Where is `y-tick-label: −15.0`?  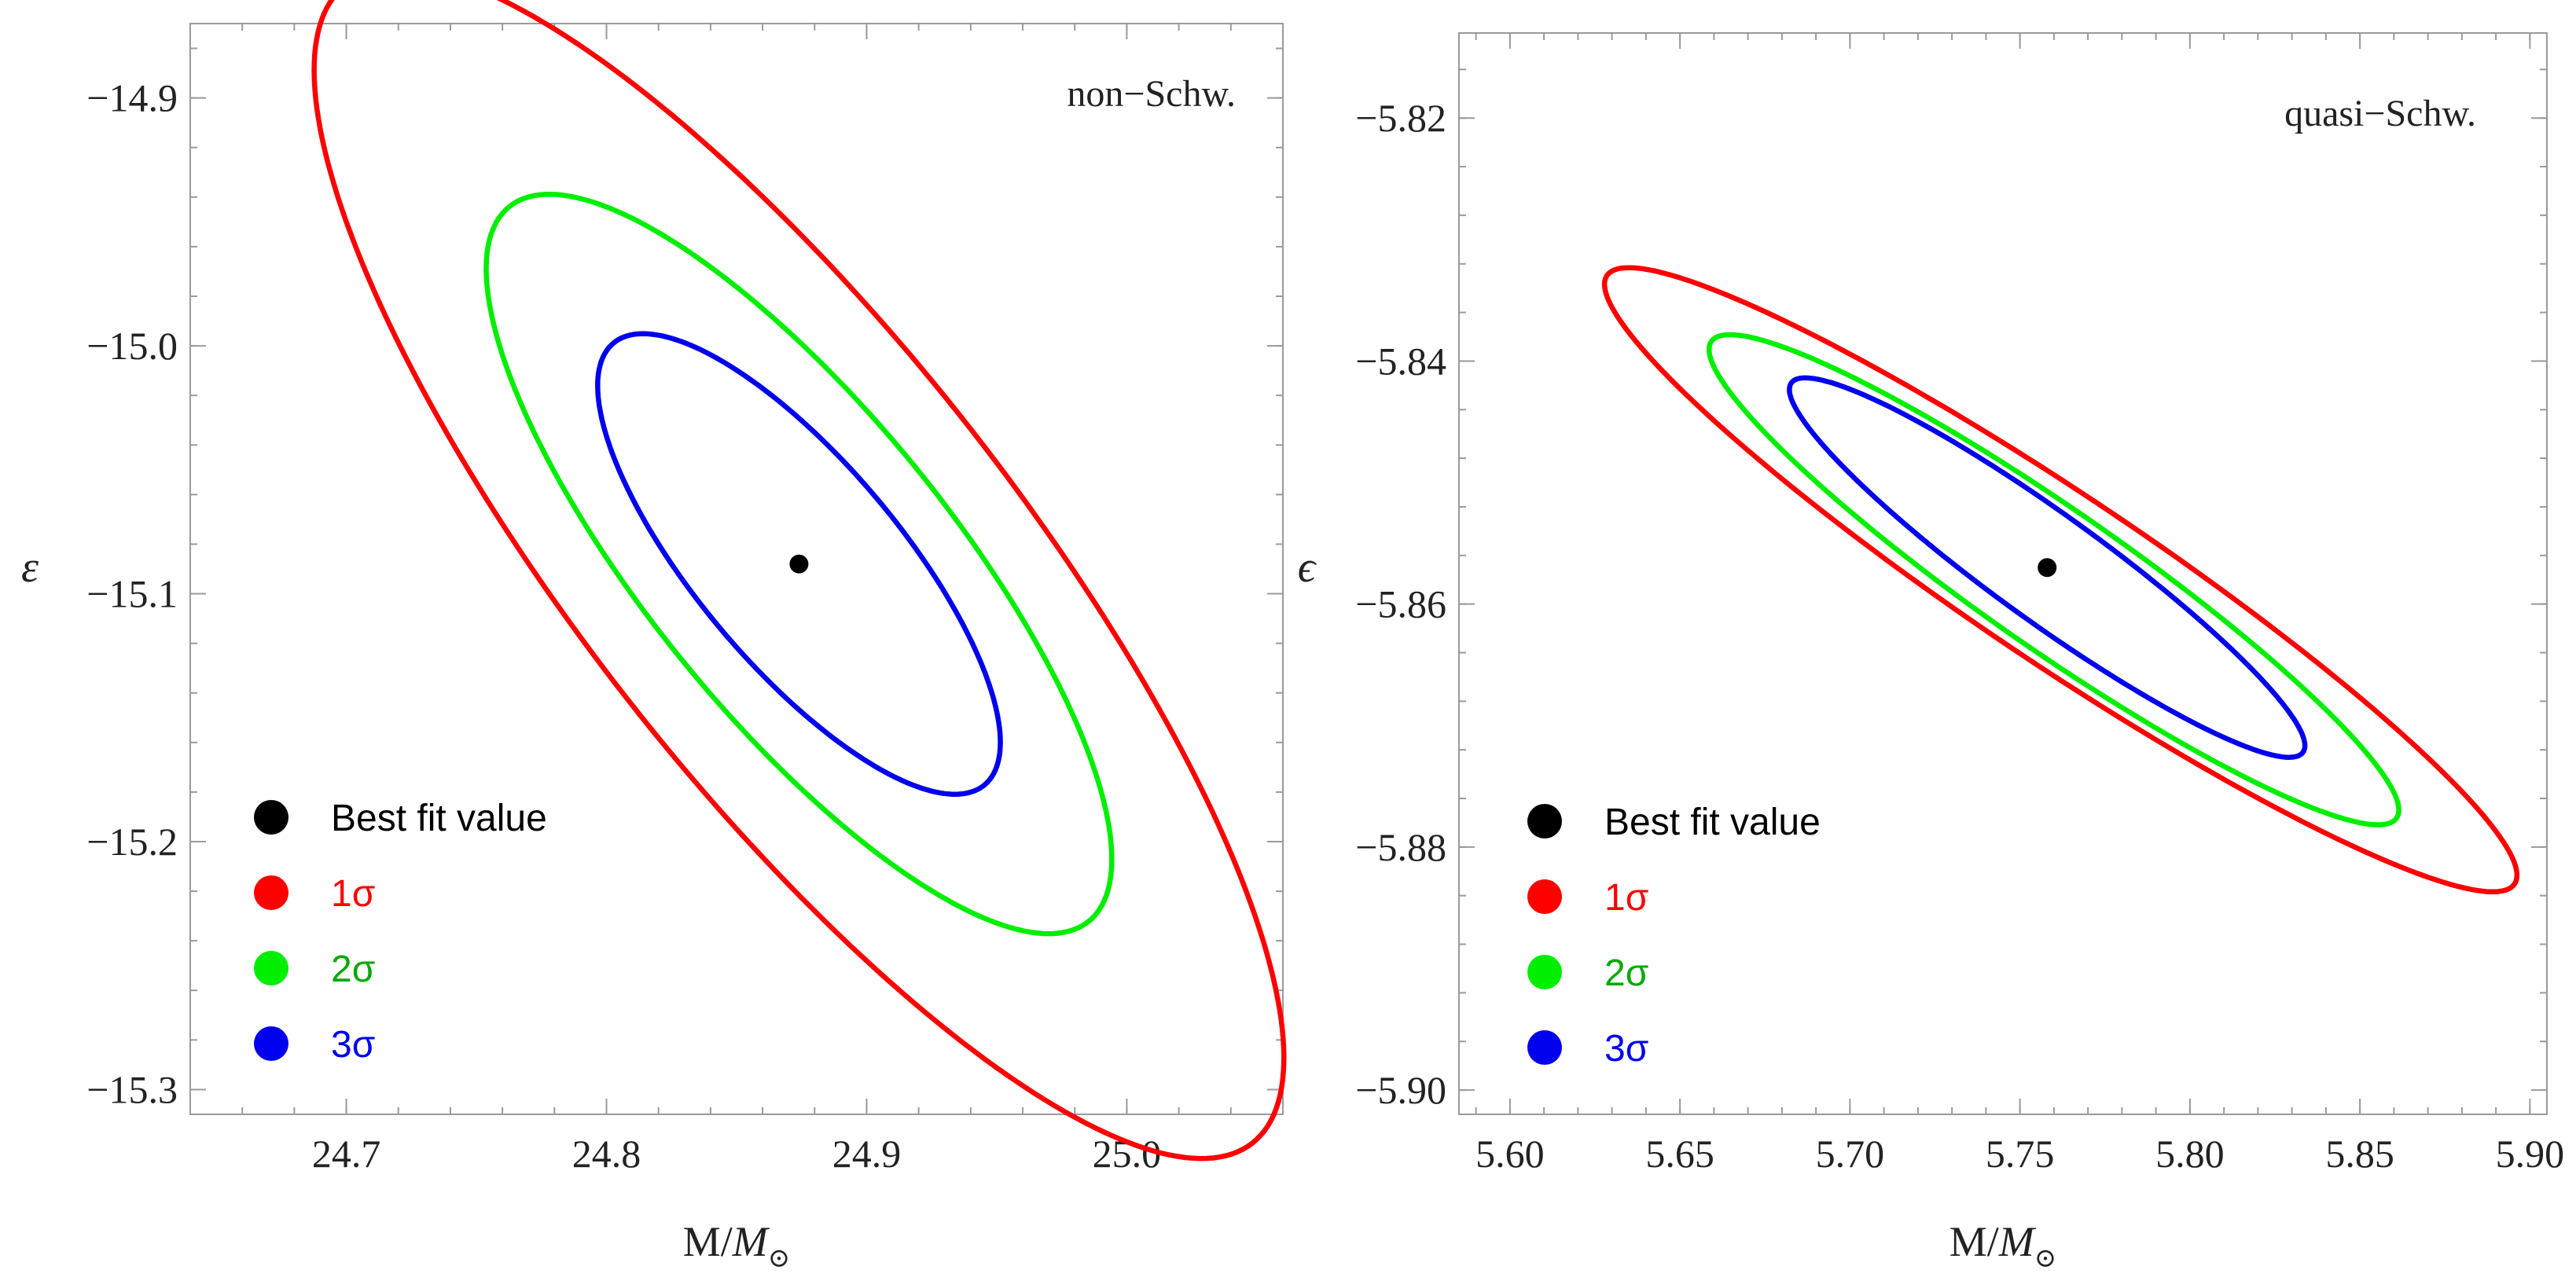
y-tick-label: −15.0 is located at coordinates (132, 346).